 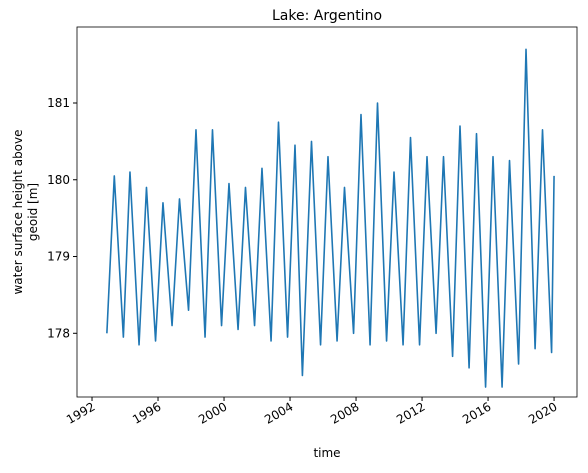 What do you see at coordinates (18, 211) in the screenshot?
I see `y-axis-label: water surface height above` at bounding box center [18, 211].